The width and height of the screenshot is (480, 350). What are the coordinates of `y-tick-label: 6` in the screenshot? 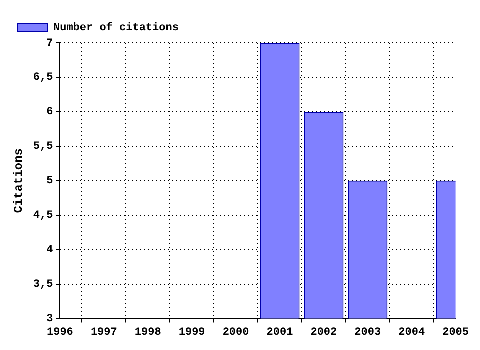 It's located at (50, 112).